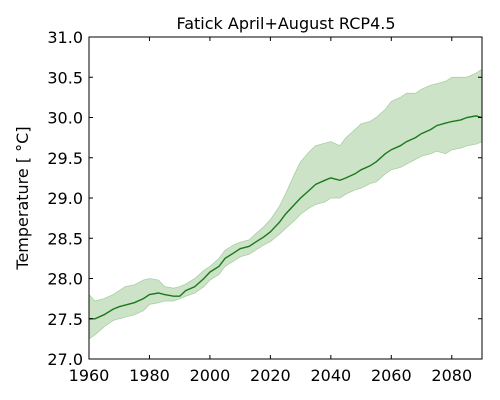 The width and height of the screenshot is (500, 400). Describe the element at coordinates (65, 198) in the screenshot. I see `y-tick-label: 29.0` at that location.